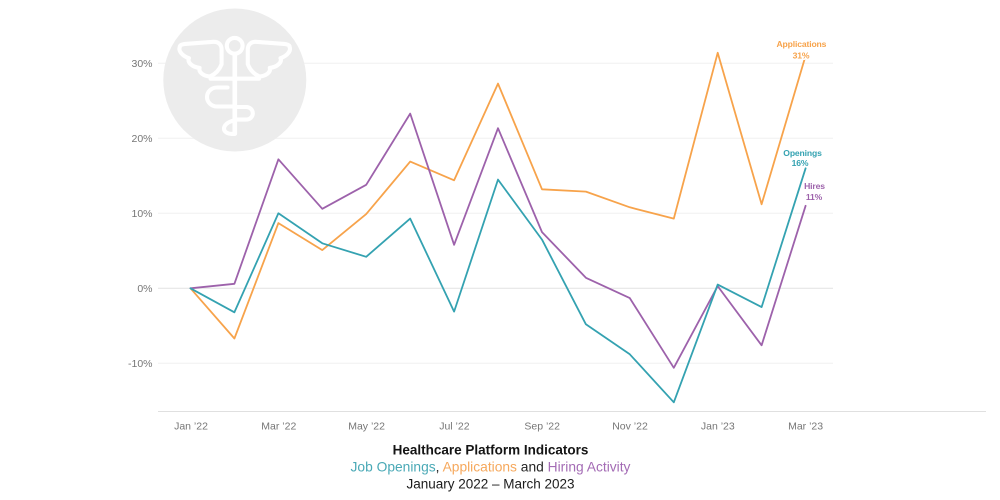  I want to click on svg-text: 31%, so click(801, 56).